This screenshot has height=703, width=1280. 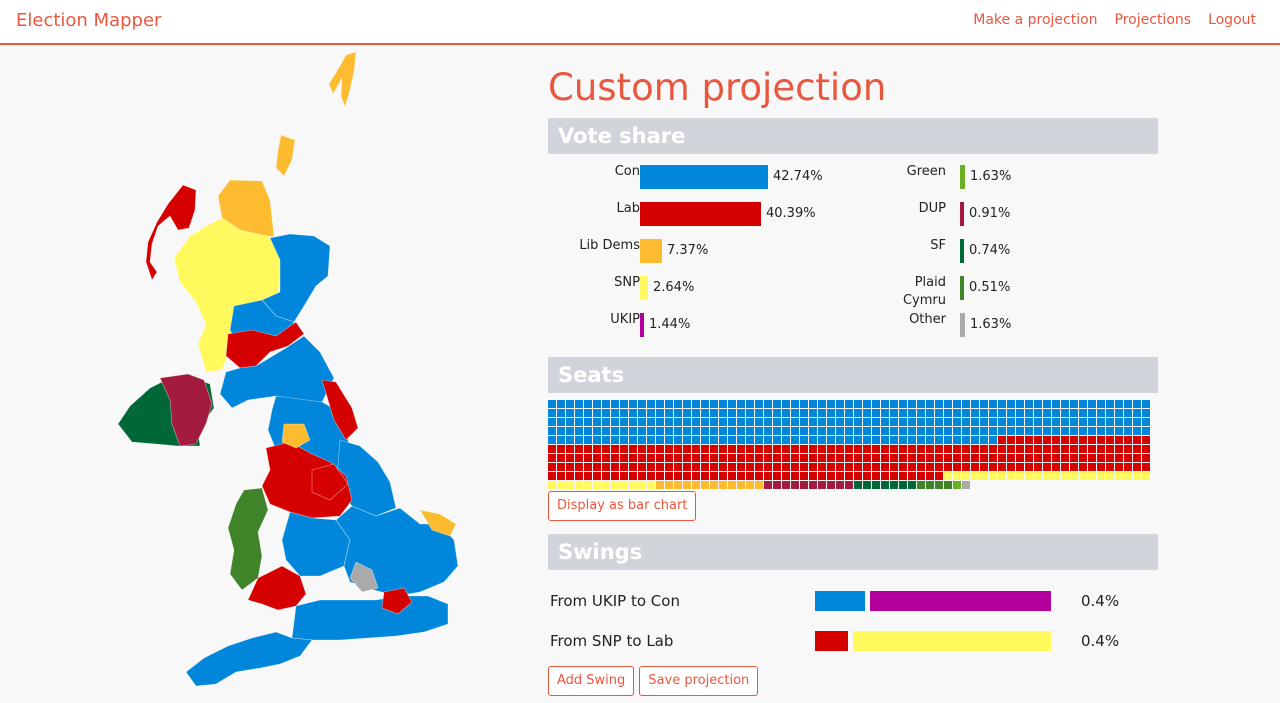 I want to click on region-western-isles, so click(x=171, y=232).